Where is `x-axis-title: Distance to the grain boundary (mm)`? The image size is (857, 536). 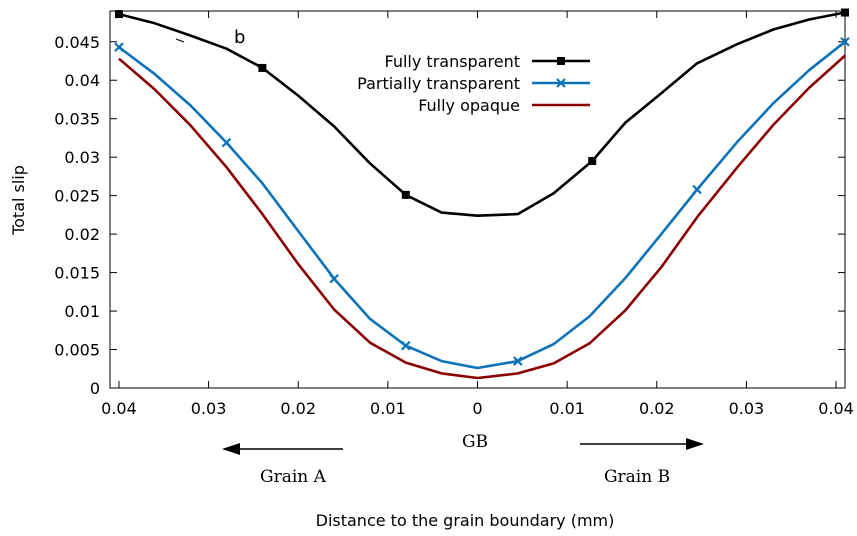
x-axis-title: Distance to the grain boundary (mm) is located at coordinates (465, 520).